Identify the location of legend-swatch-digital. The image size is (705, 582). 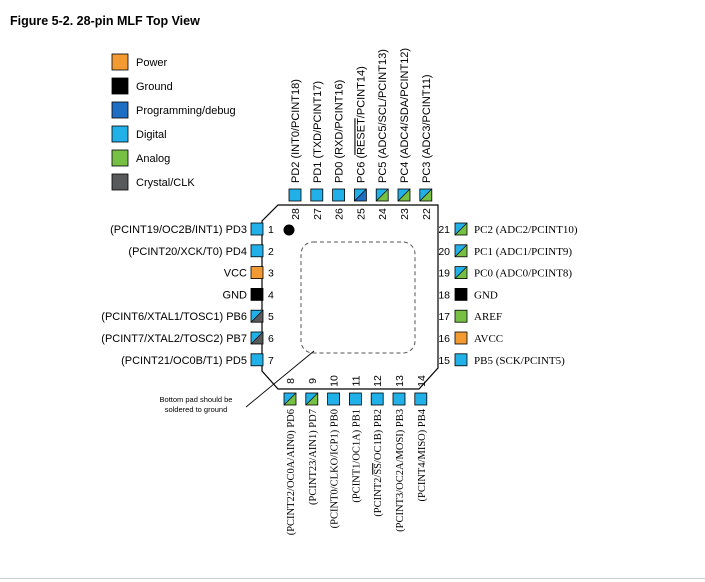
(120, 134).